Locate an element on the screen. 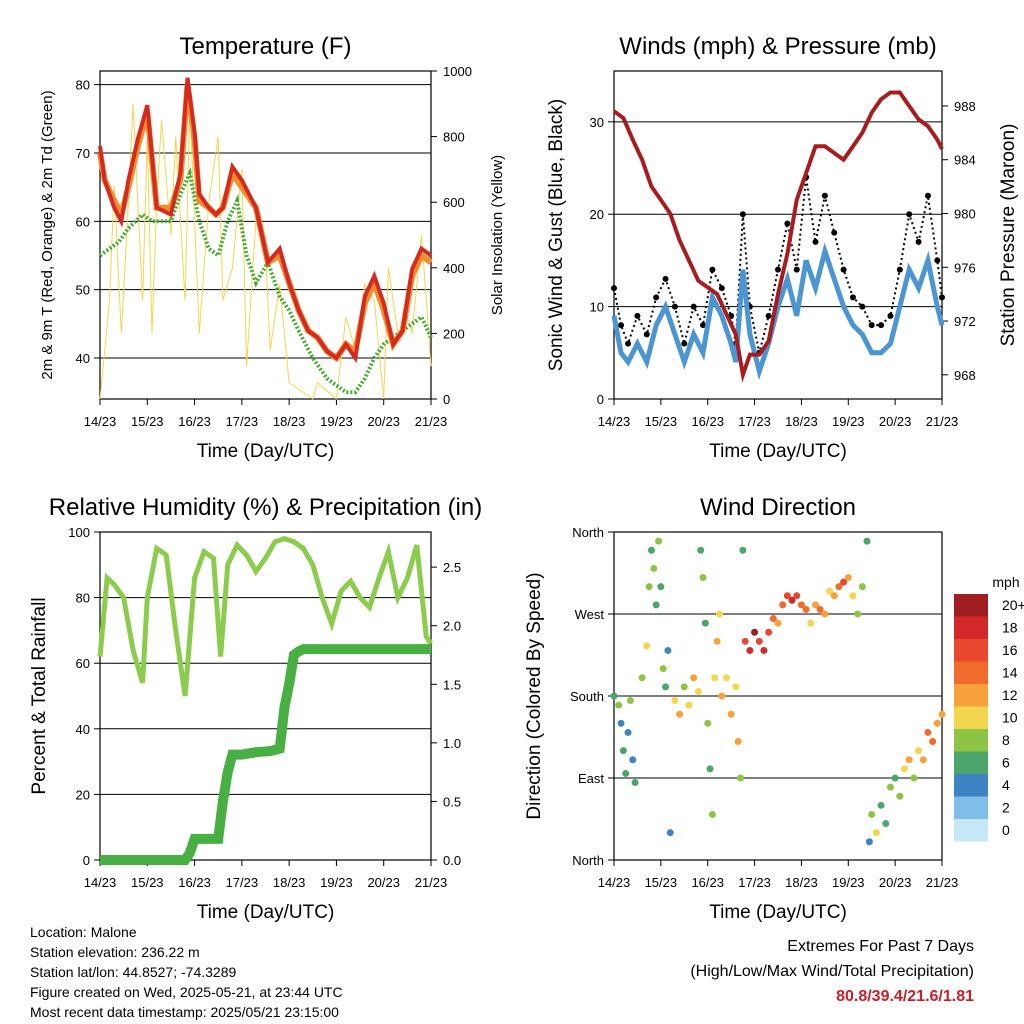 The height and width of the screenshot is (1024, 1024). colorbar-label: 8 is located at coordinates (1006, 740).